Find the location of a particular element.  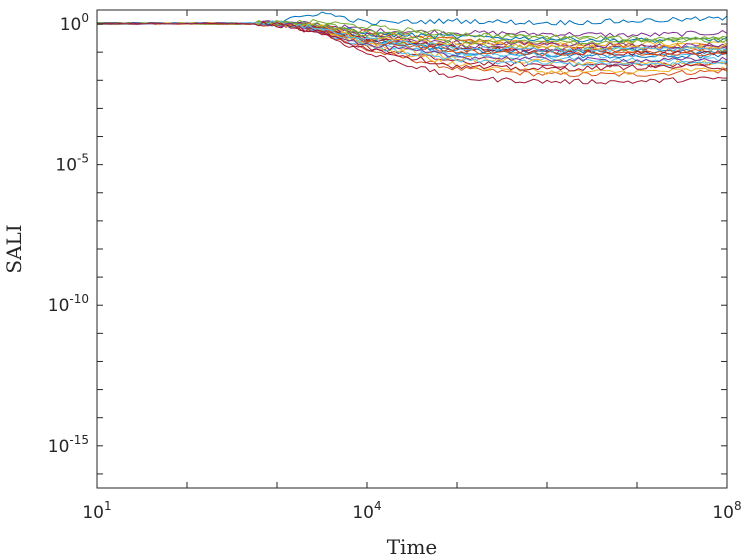

y-tick-label: 10⁰ is located at coordinates (74, 23).